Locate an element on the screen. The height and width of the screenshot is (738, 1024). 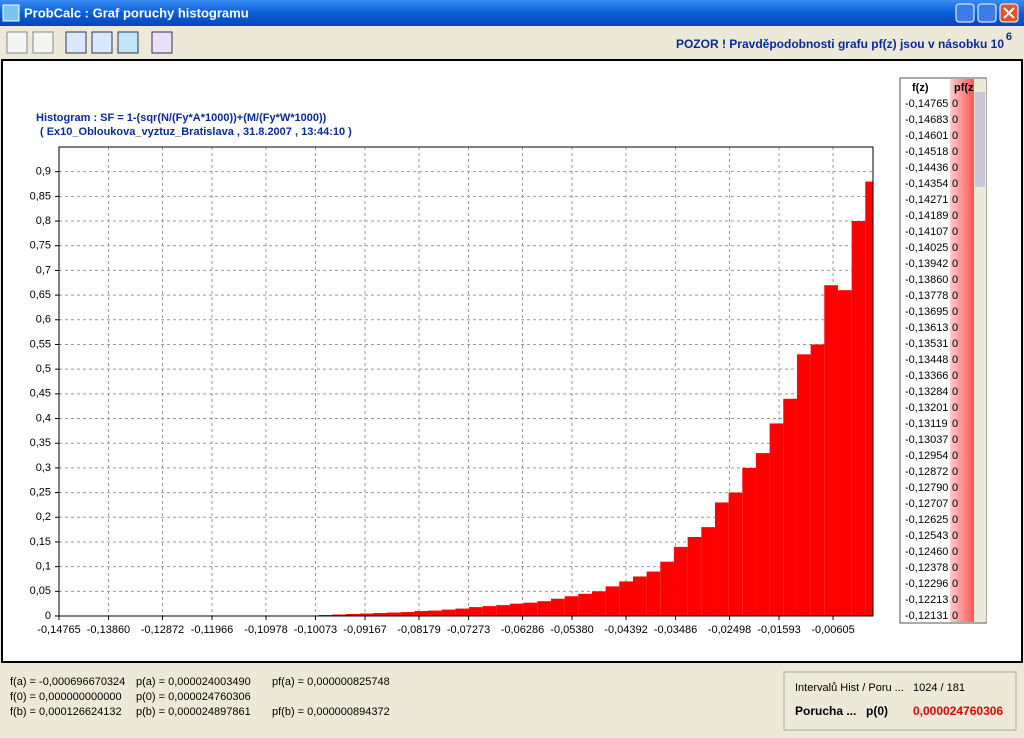
x-tick-label: -0,10073 is located at coordinates (315, 630).